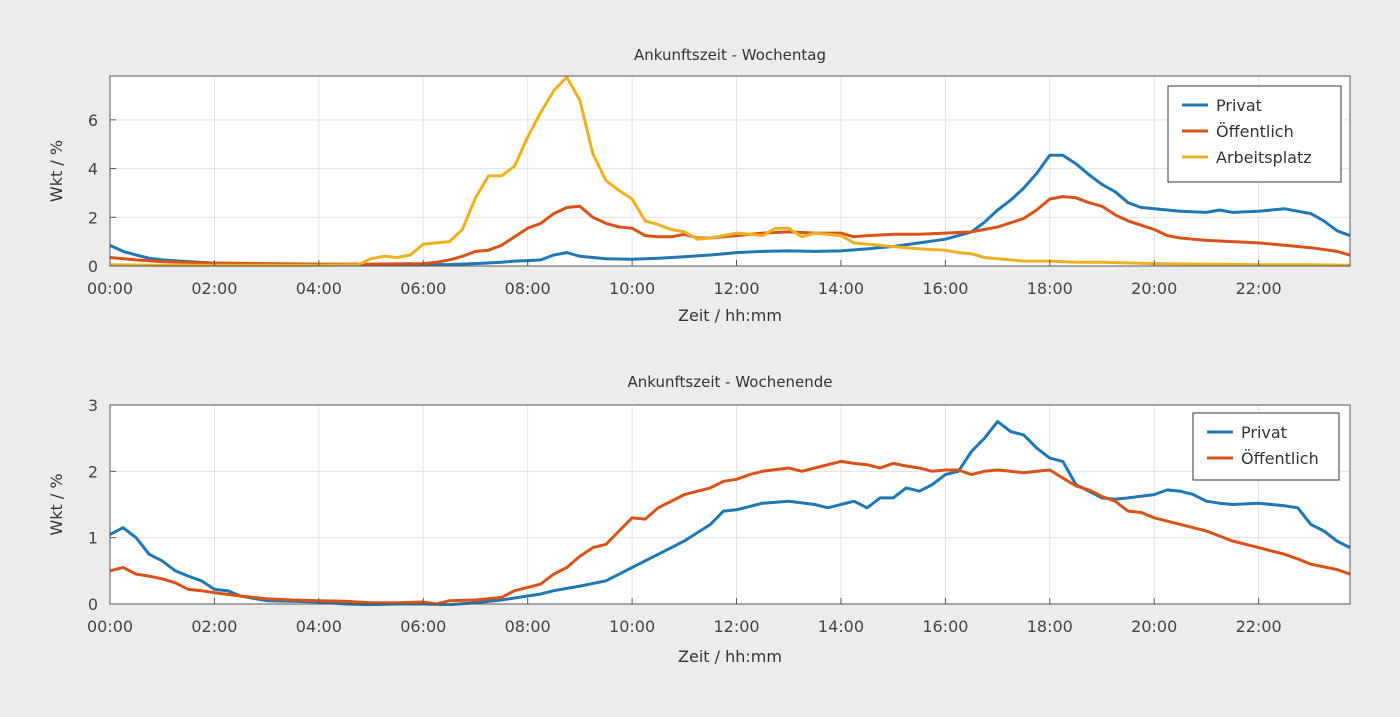 The width and height of the screenshot is (1400, 717). Describe the element at coordinates (730, 55) in the screenshot. I see `chart-title: Ankunftszeit - Wochentag` at that location.